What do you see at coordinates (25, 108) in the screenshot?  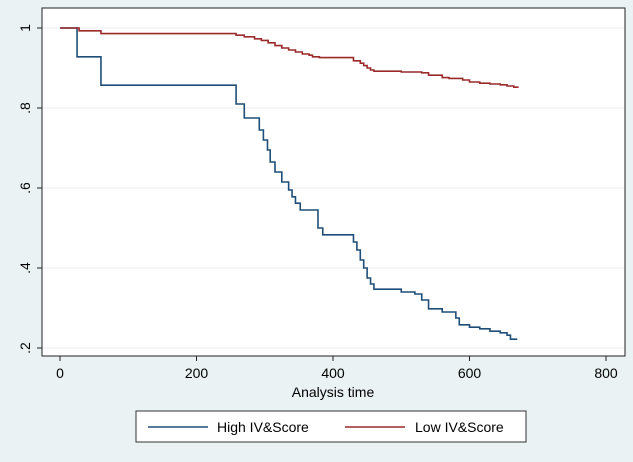 I see `y-tick-label: .8` at bounding box center [25, 108].